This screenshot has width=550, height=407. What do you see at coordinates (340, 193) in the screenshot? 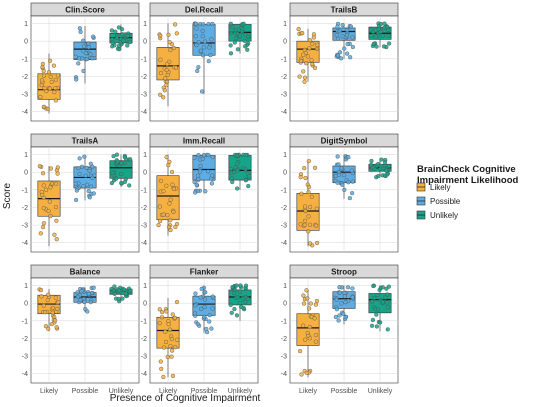
I see `facet-panel-digitsymbol: DigitSymbol 1 0 -1 -2 -3 -4` at bounding box center [340, 193].